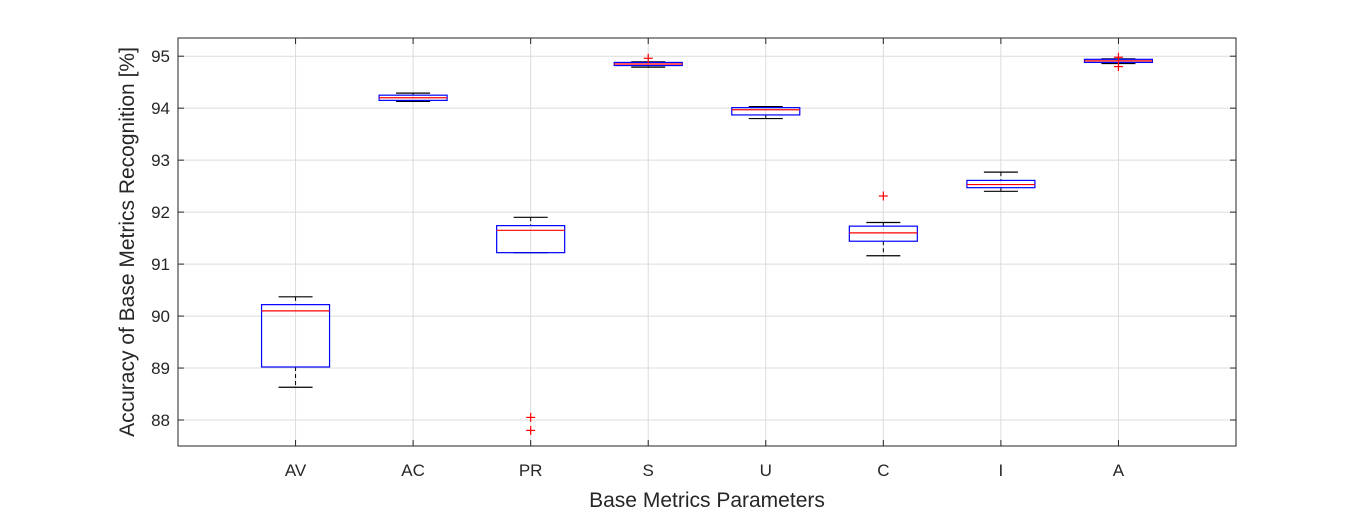  I want to click on y-tick-label: 94, so click(160, 108).